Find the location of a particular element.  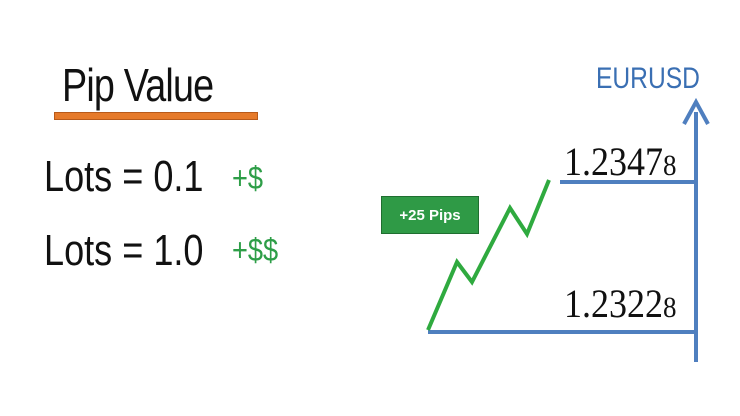

currency-pair-label: EURUSD is located at coordinates (648, 78).